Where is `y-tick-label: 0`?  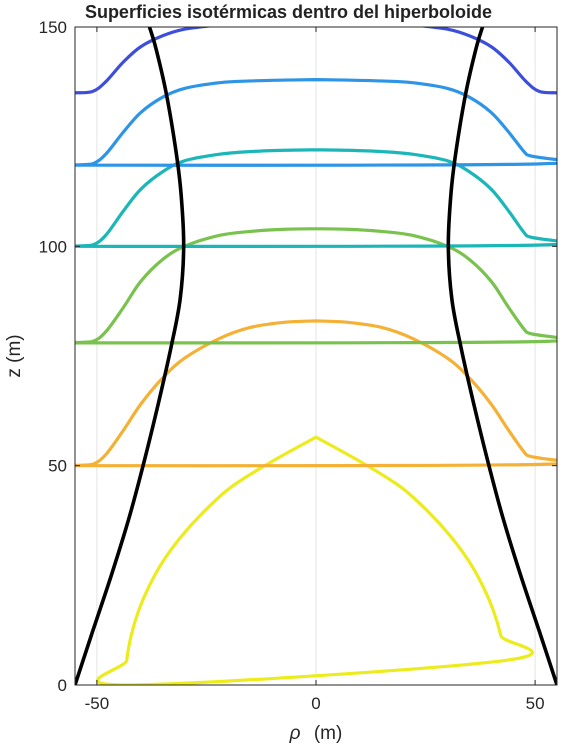
y-tick-label: 0 is located at coordinates (62, 685).